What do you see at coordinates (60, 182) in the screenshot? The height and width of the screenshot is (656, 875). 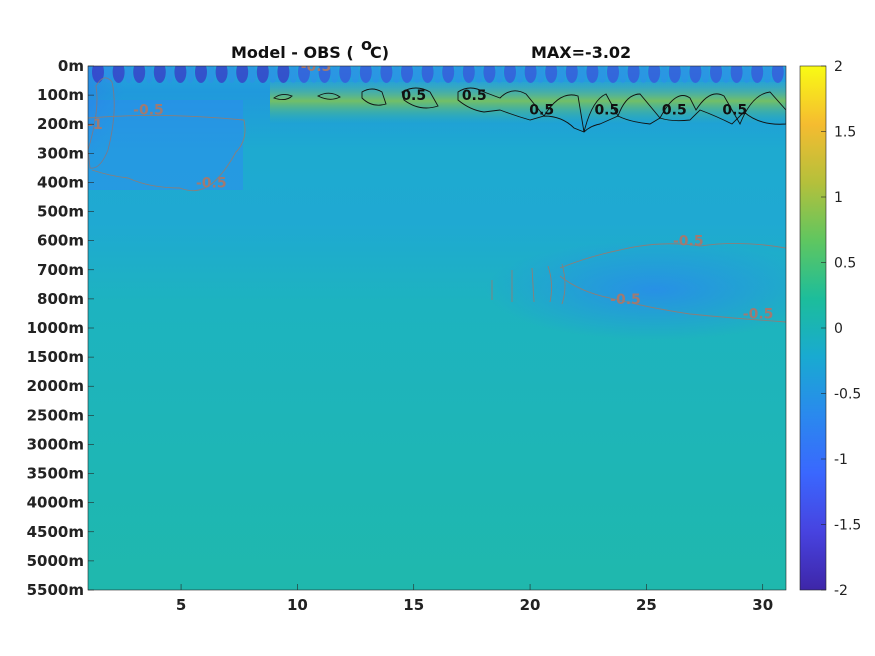 I see `y-tick-label: 400m` at bounding box center [60, 182].